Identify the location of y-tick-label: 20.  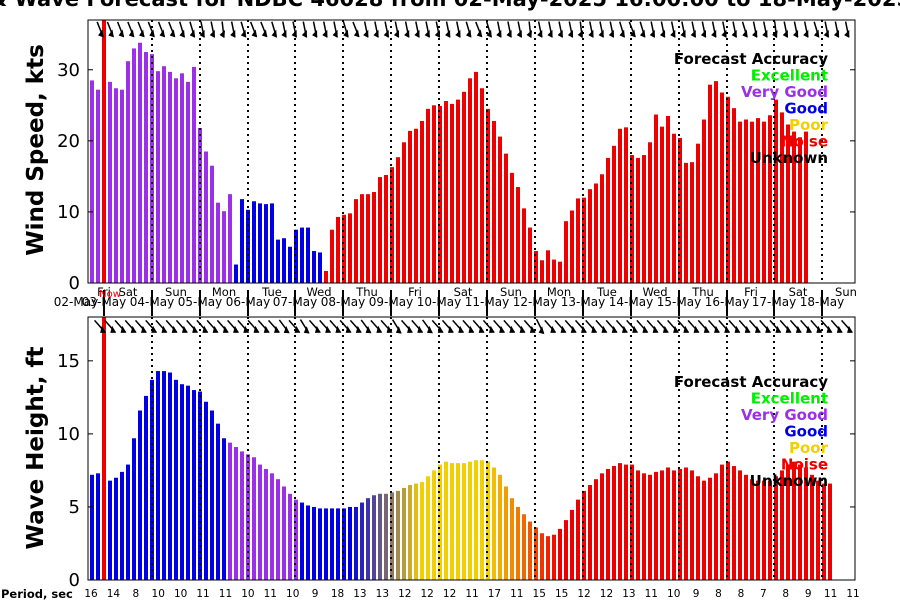
(68, 141).